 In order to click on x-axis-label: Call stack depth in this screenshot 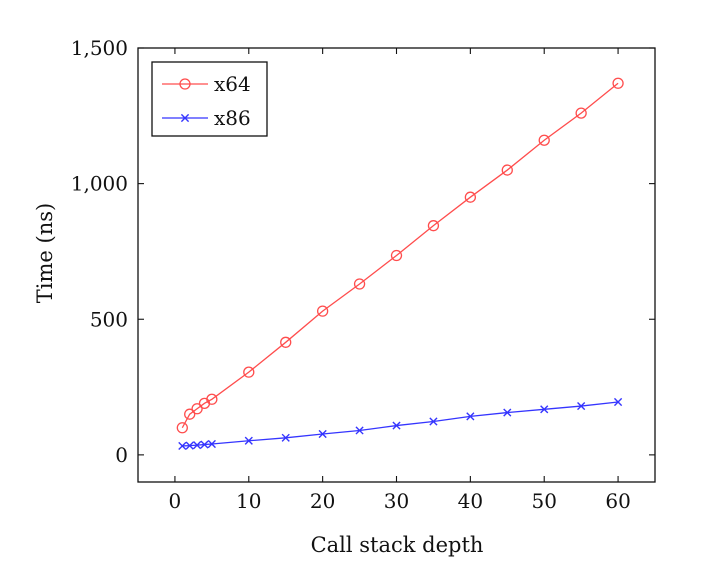, I will do `click(397, 545)`.